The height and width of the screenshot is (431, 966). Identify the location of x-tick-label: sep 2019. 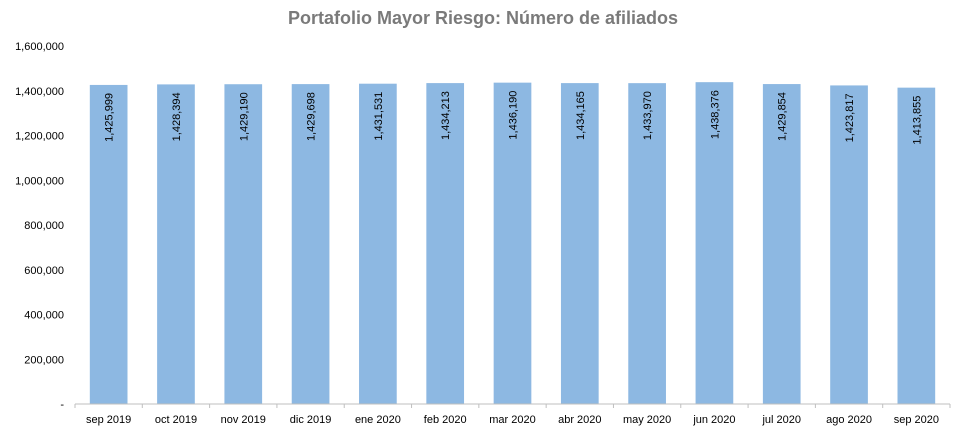
(108, 420).